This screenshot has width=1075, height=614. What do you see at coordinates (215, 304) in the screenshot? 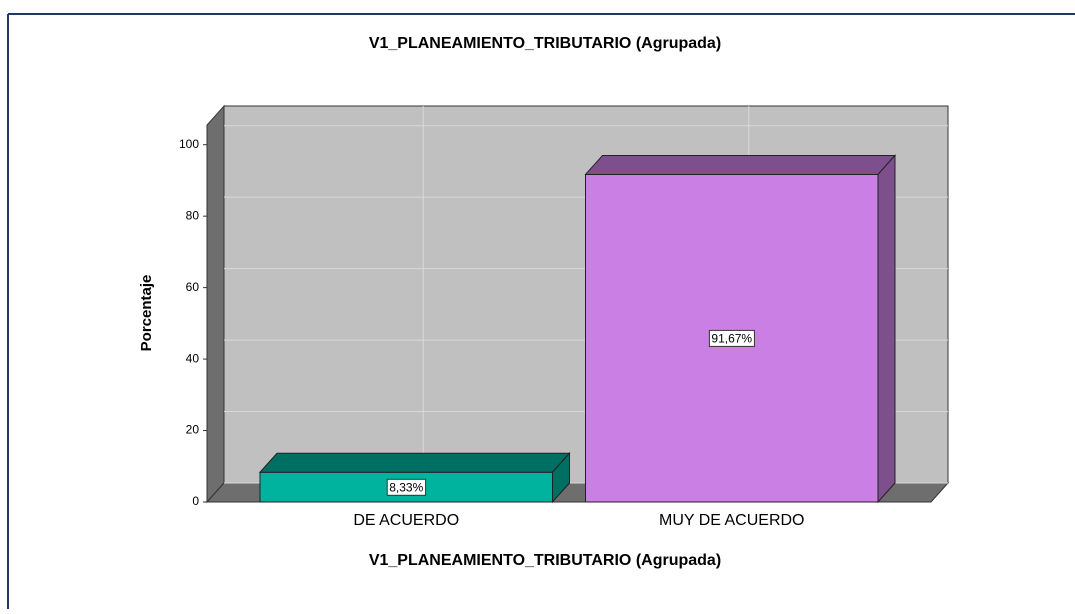
I see `left-wall` at bounding box center [215, 304].